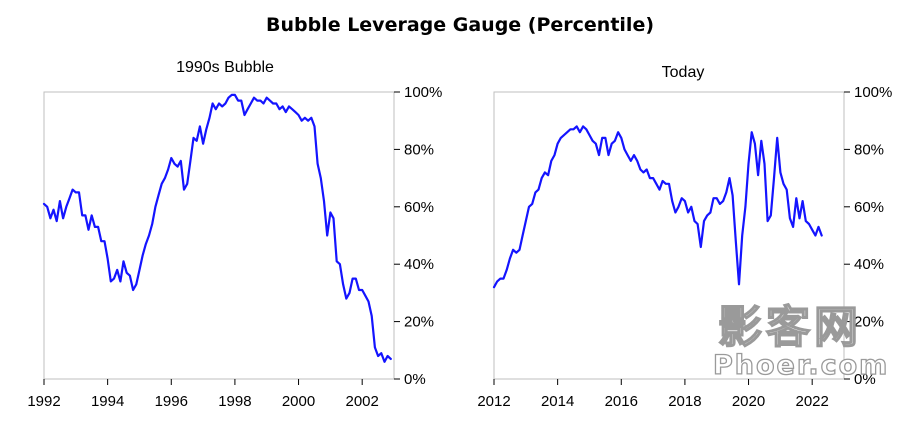 Image resolution: width=921 pixels, height=421 pixels. Describe the element at coordinates (418, 236) in the screenshot. I see `y-axis-1990s: 0% 20% 40% 60% 80% 100%` at that location.